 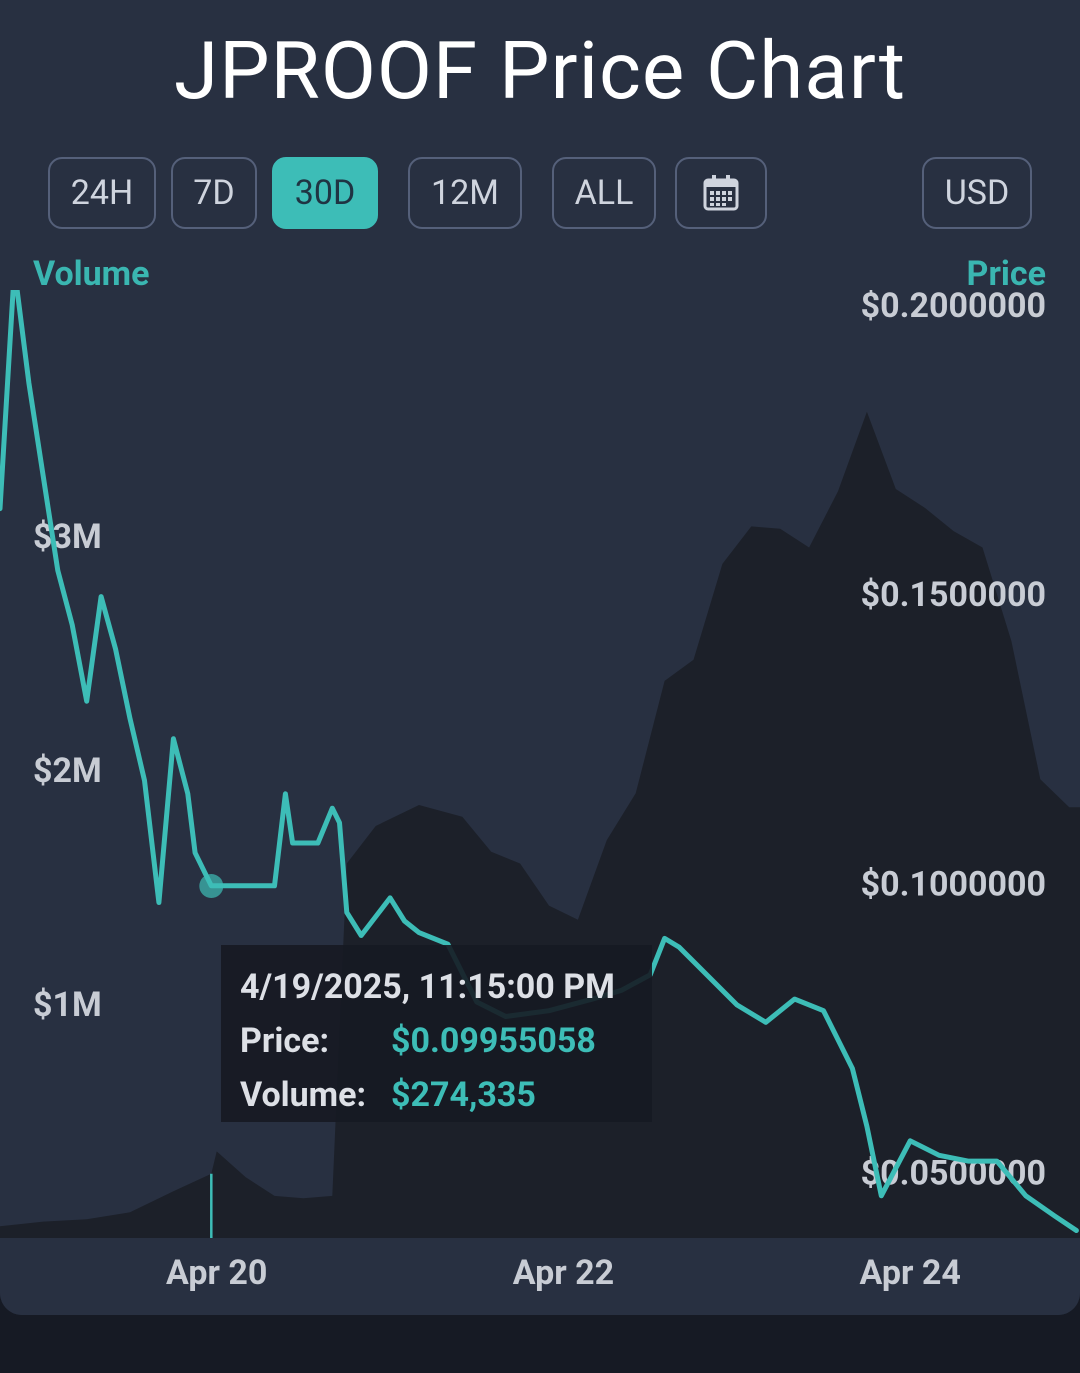 What do you see at coordinates (563, 1273) in the screenshot?
I see `x-axis-tick: Apr 22` at bounding box center [563, 1273].